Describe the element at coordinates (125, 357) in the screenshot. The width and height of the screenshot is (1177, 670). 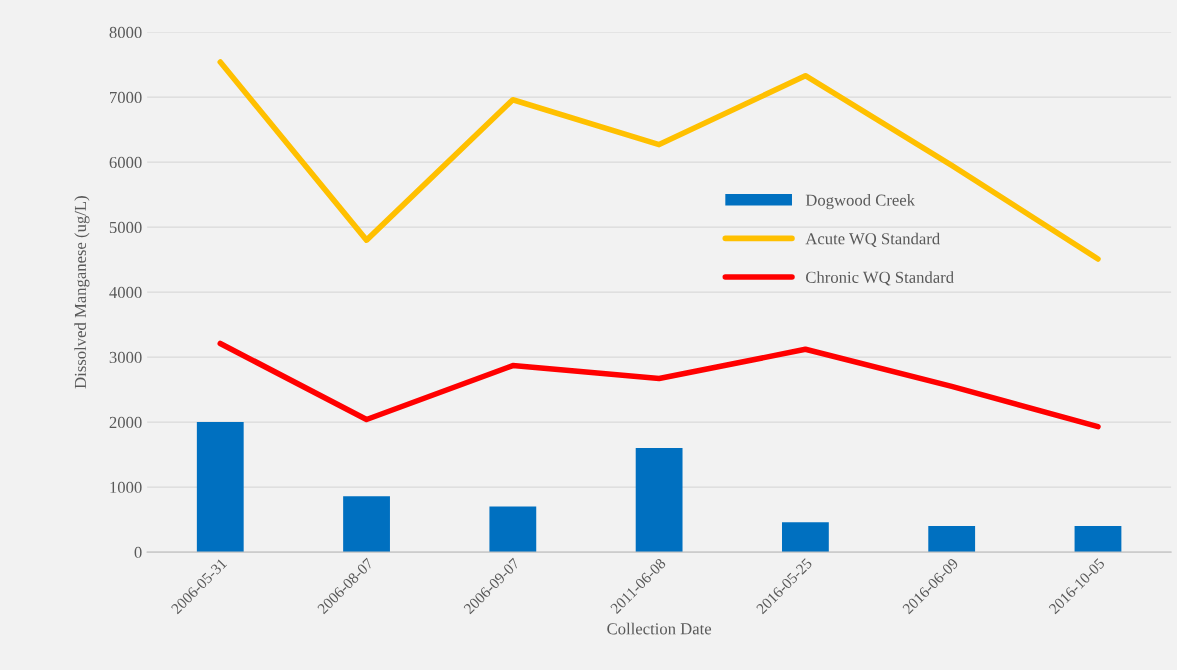
I see `y-tick-label: 3000` at that location.